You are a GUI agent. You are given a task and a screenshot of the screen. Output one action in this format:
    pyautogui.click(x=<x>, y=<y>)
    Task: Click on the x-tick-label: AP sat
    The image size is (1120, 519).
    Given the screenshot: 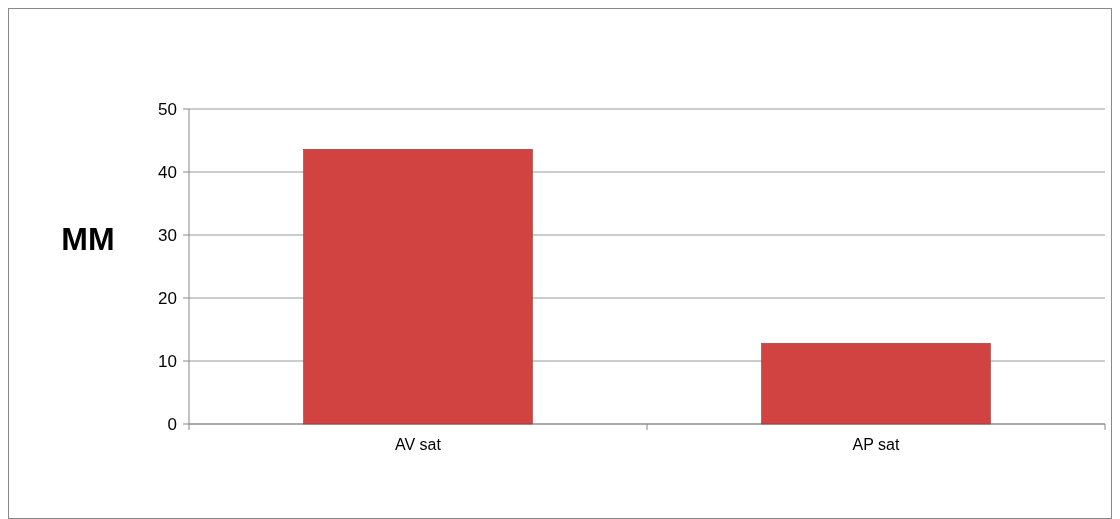 What is the action you would take?
    pyautogui.click(x=876, y=444)
    